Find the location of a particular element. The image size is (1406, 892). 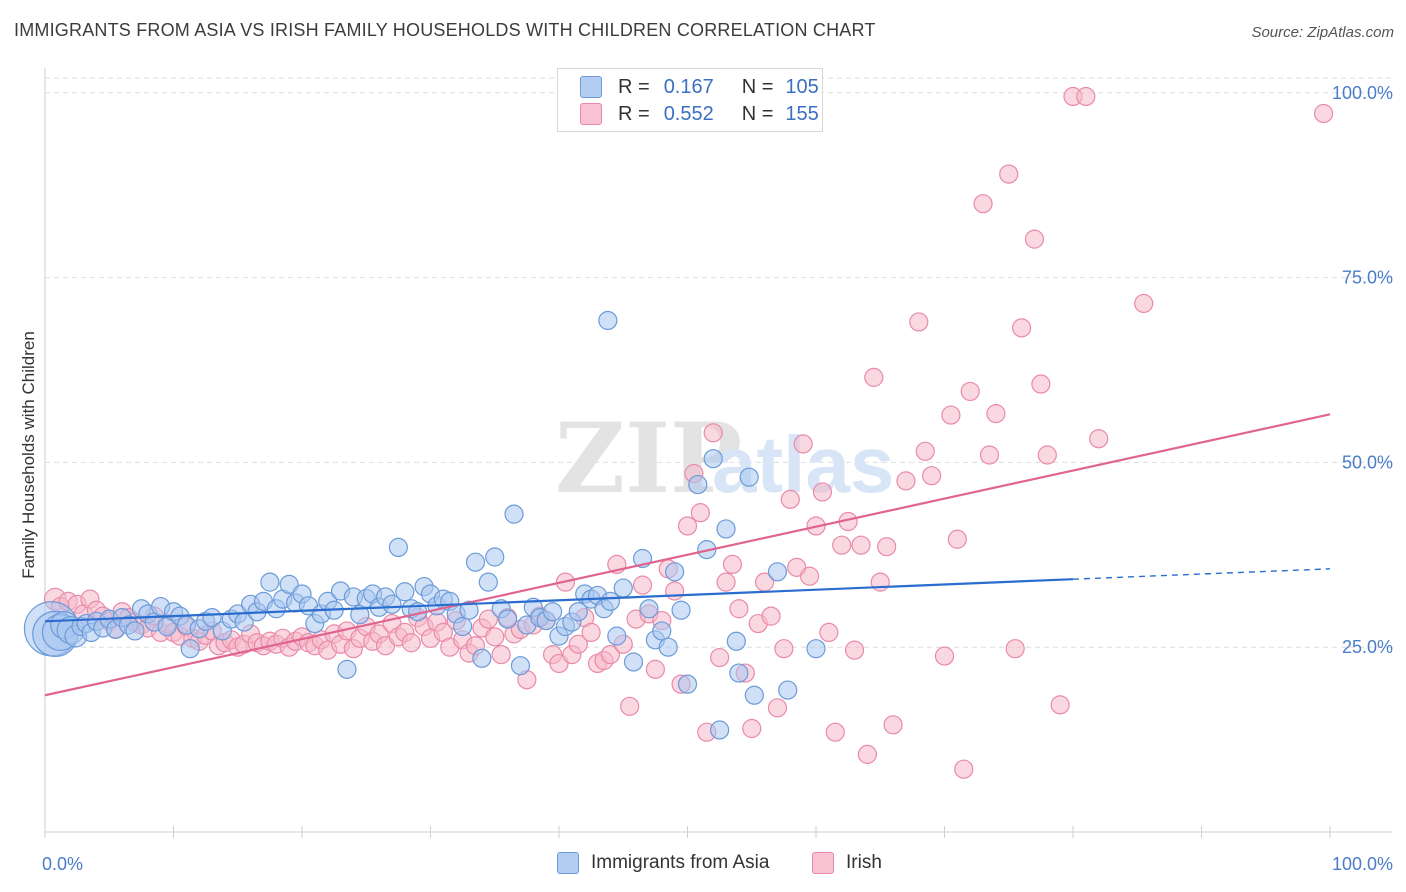

legend-row-irish: R = 0.552 N = 155 is located at coordinates (699, 114).